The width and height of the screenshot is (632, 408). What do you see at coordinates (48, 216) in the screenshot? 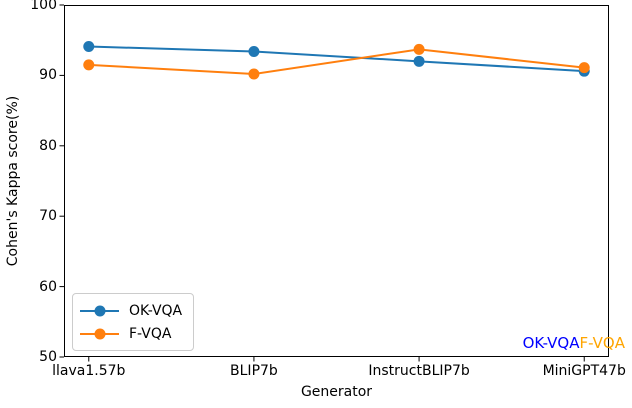
I see `y-tick-label: 70` at bounding box center [48, 216].